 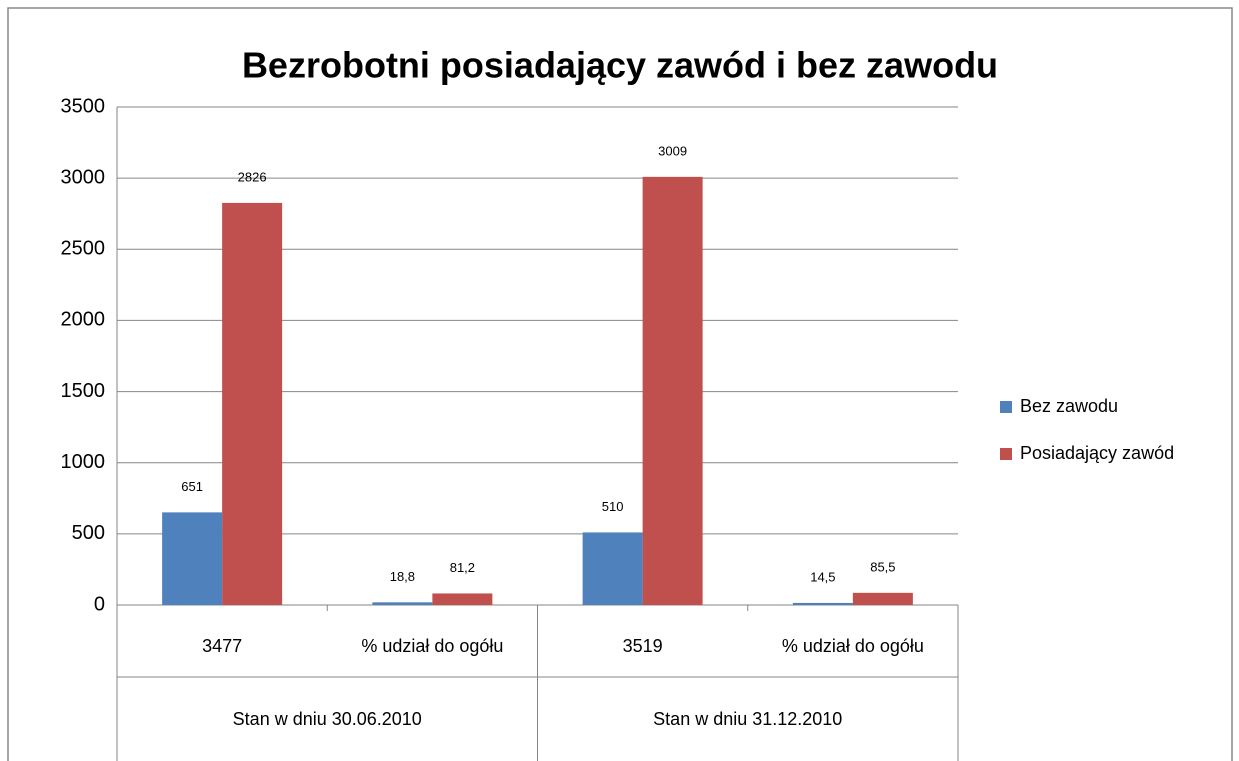 I want to click on y-tick-label: 0, so click(x=99, y=604).